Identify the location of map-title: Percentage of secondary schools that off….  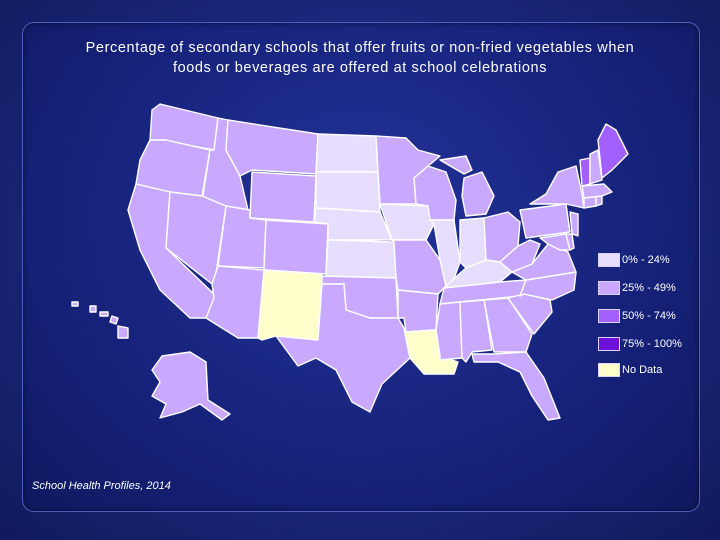
(360, 58).